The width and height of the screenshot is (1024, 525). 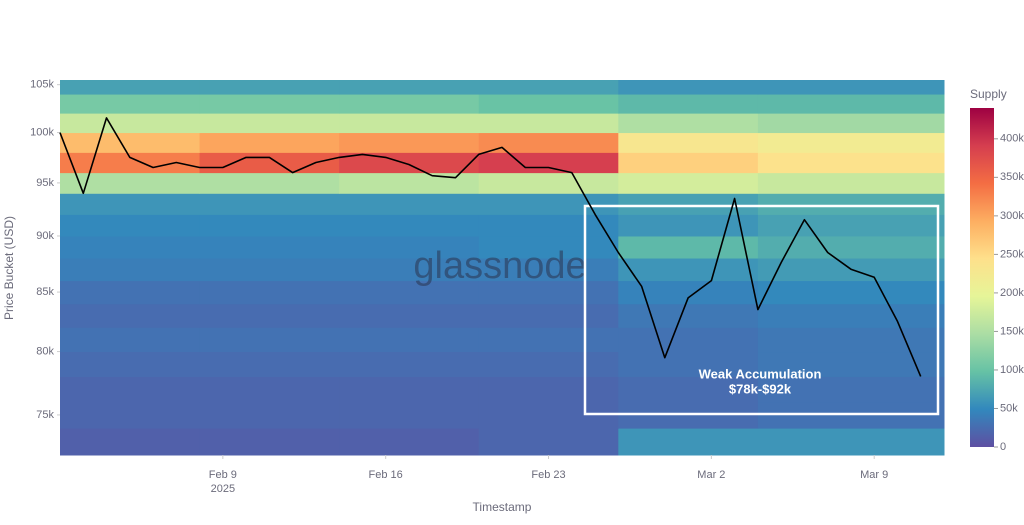 What do you see at coordinates (982, 277) in the screenshot?
I see `colorbar` at bounding box center [982, 277].